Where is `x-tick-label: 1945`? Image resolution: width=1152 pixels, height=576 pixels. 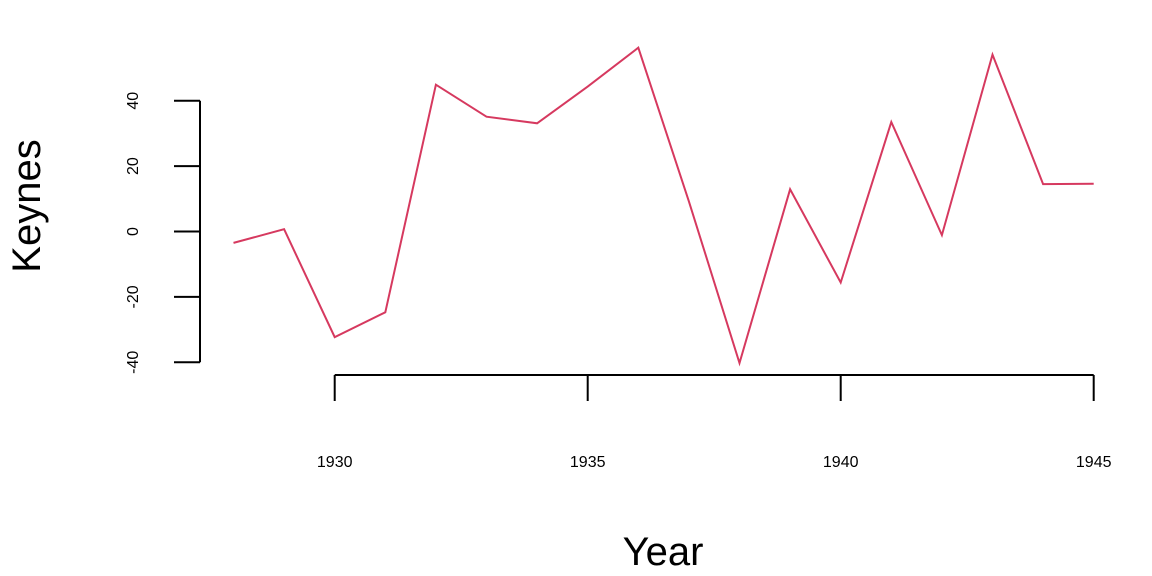
x-tick-label: 1945 is located at coordinates (1094, 462).